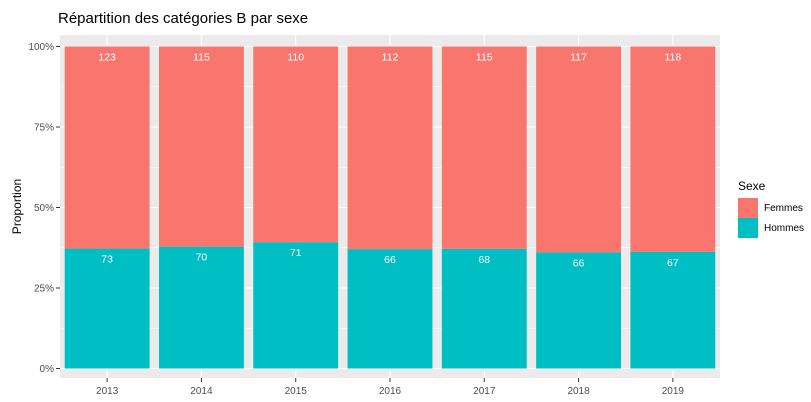 The height and width of the screenshot is (402, 811). What do you see at coordinates (107, 391) in the screenshot?
I see `x-tick-label: 2013` at bounding box center [107, 391].